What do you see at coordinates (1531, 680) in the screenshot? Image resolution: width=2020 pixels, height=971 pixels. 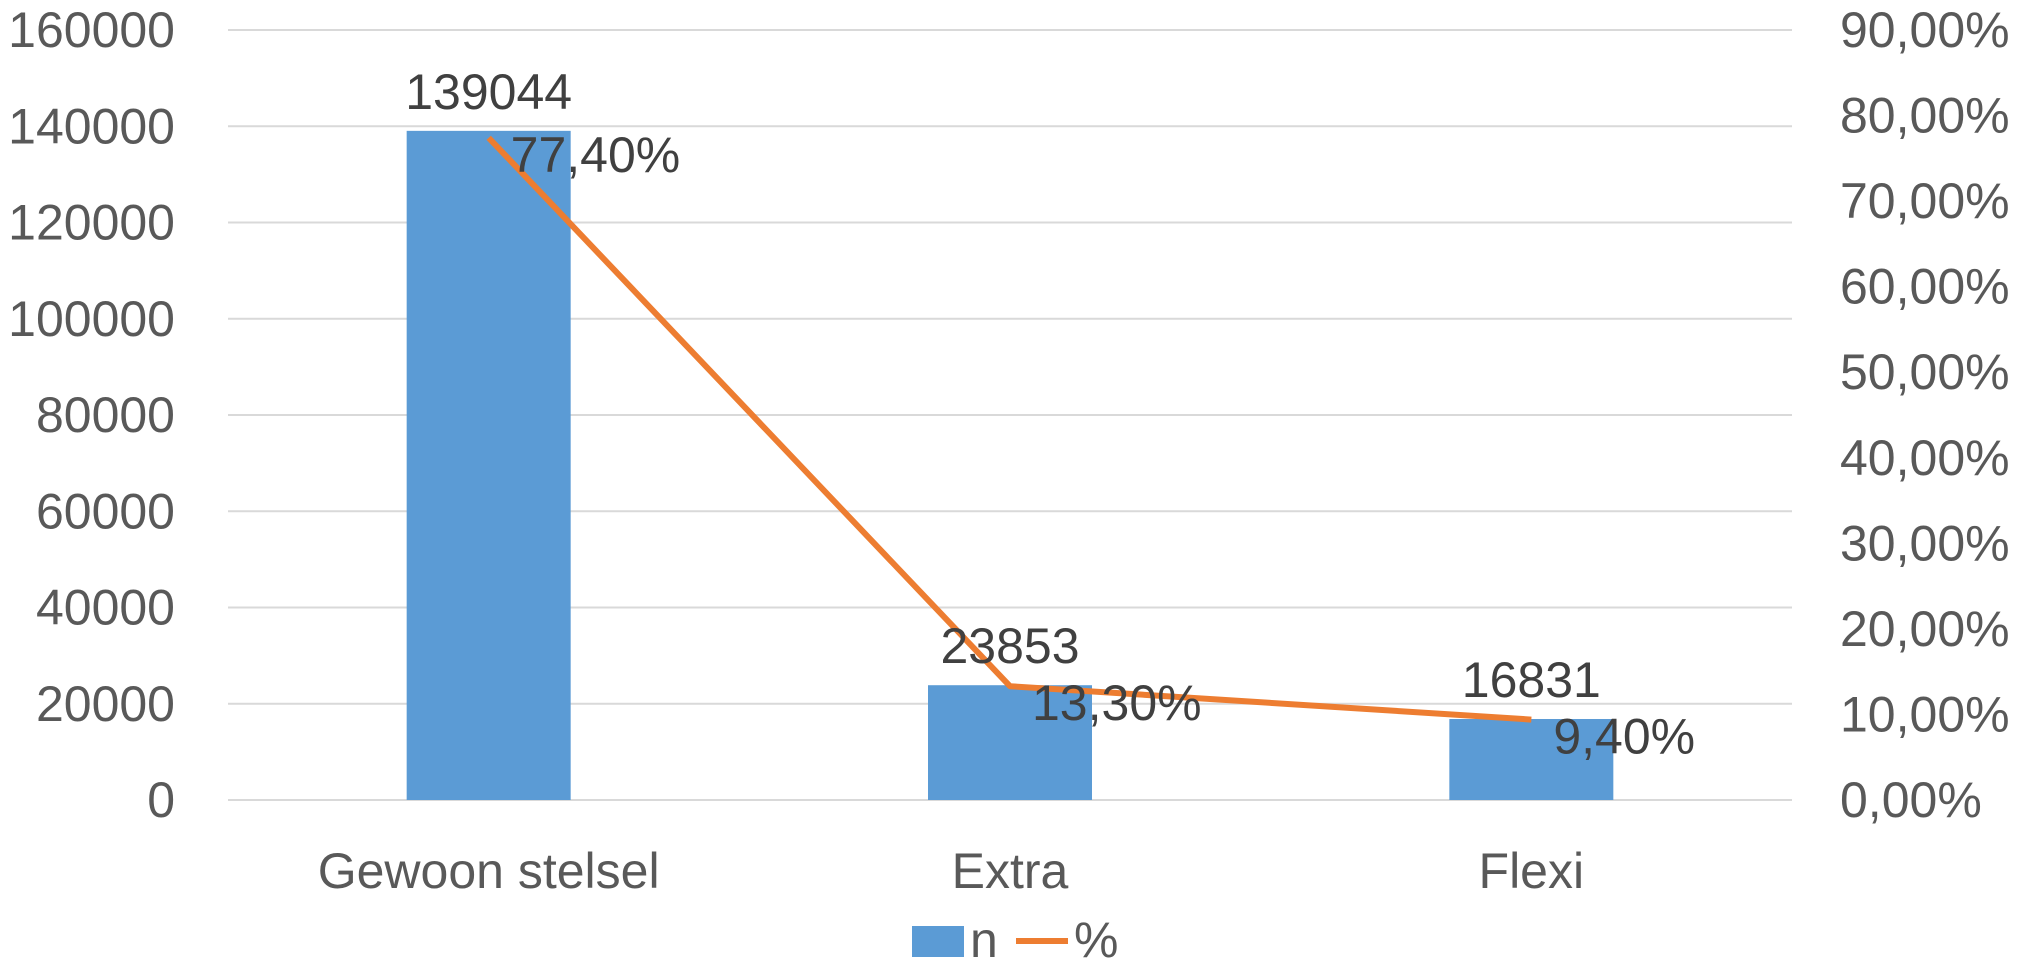 I see `bar-data-label: 16831` at bounding box center [1531, 680].